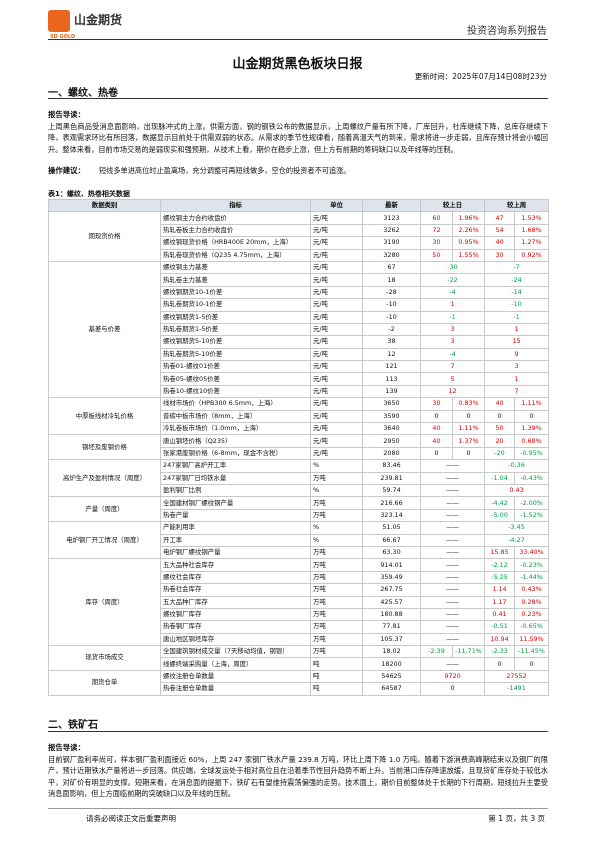 This screenshot has height=842, width=595. What do you see at coordinates (500, 552) in the screenshot?
I see `week-change-cell: 15.85` at bounding box center [500, 552].